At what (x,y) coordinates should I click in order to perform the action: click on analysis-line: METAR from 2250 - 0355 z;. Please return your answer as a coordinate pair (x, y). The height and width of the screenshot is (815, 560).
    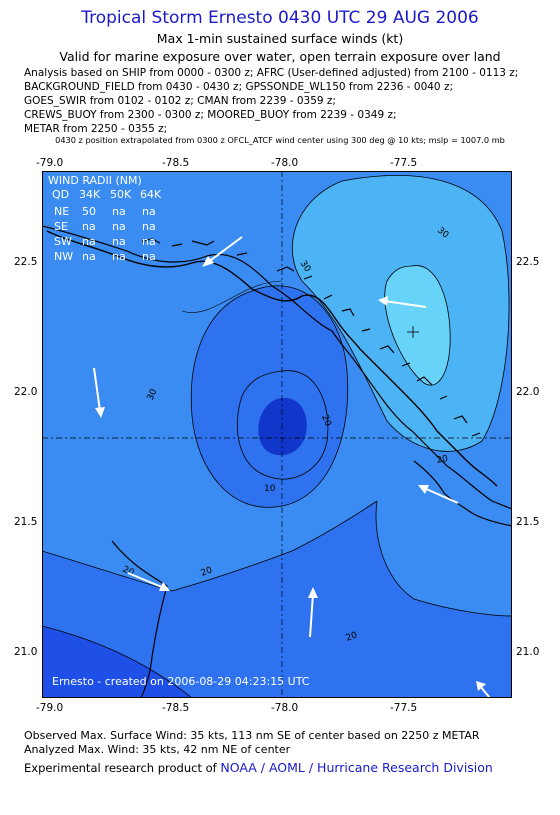
    Looking at the image, I should click on (96, 129).